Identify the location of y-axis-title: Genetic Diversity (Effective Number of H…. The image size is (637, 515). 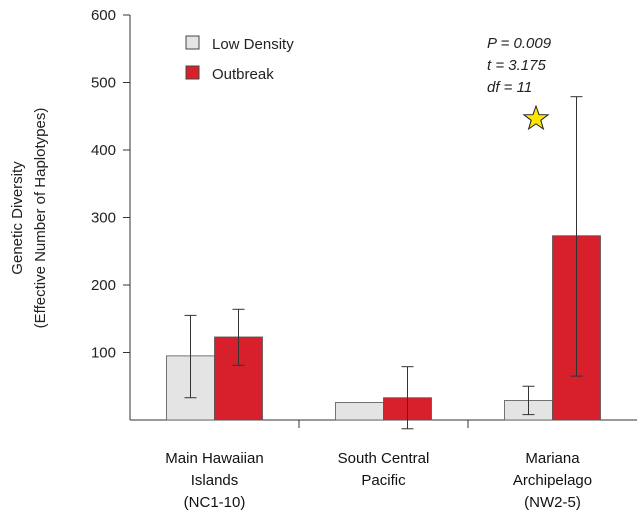
(29, 218).